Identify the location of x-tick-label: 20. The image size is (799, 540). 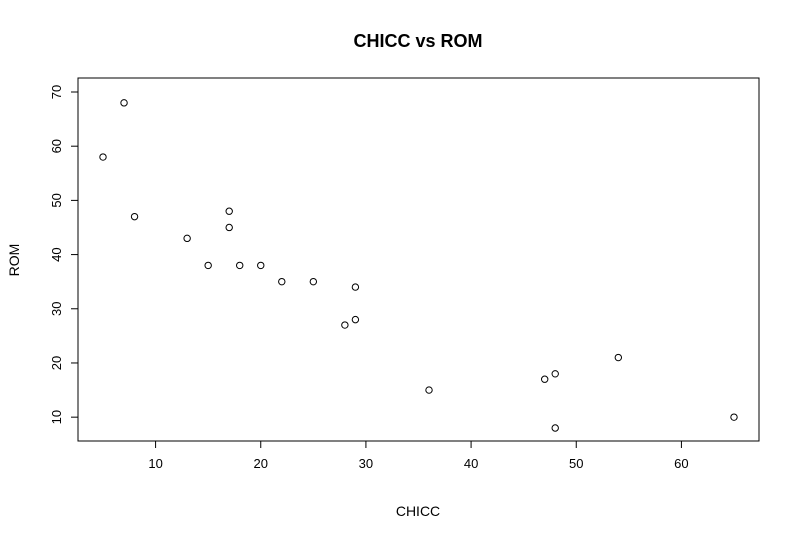
(261, 463).